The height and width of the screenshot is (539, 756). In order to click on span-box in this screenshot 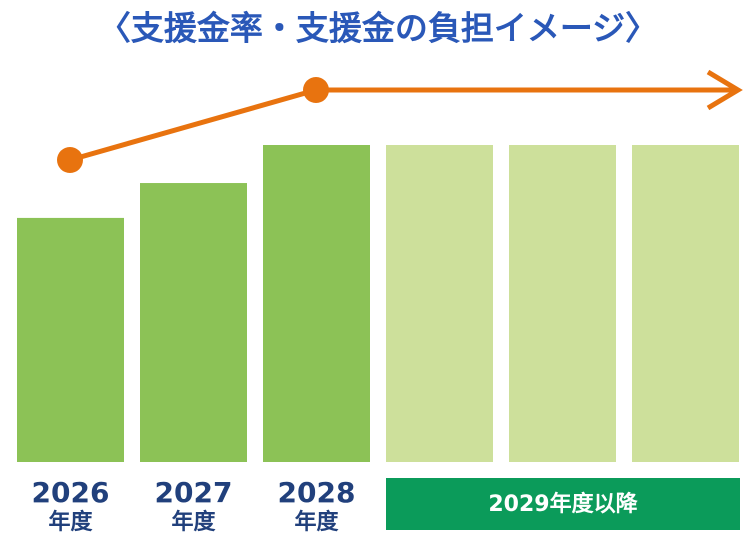, I will do `click(563, 504)`.